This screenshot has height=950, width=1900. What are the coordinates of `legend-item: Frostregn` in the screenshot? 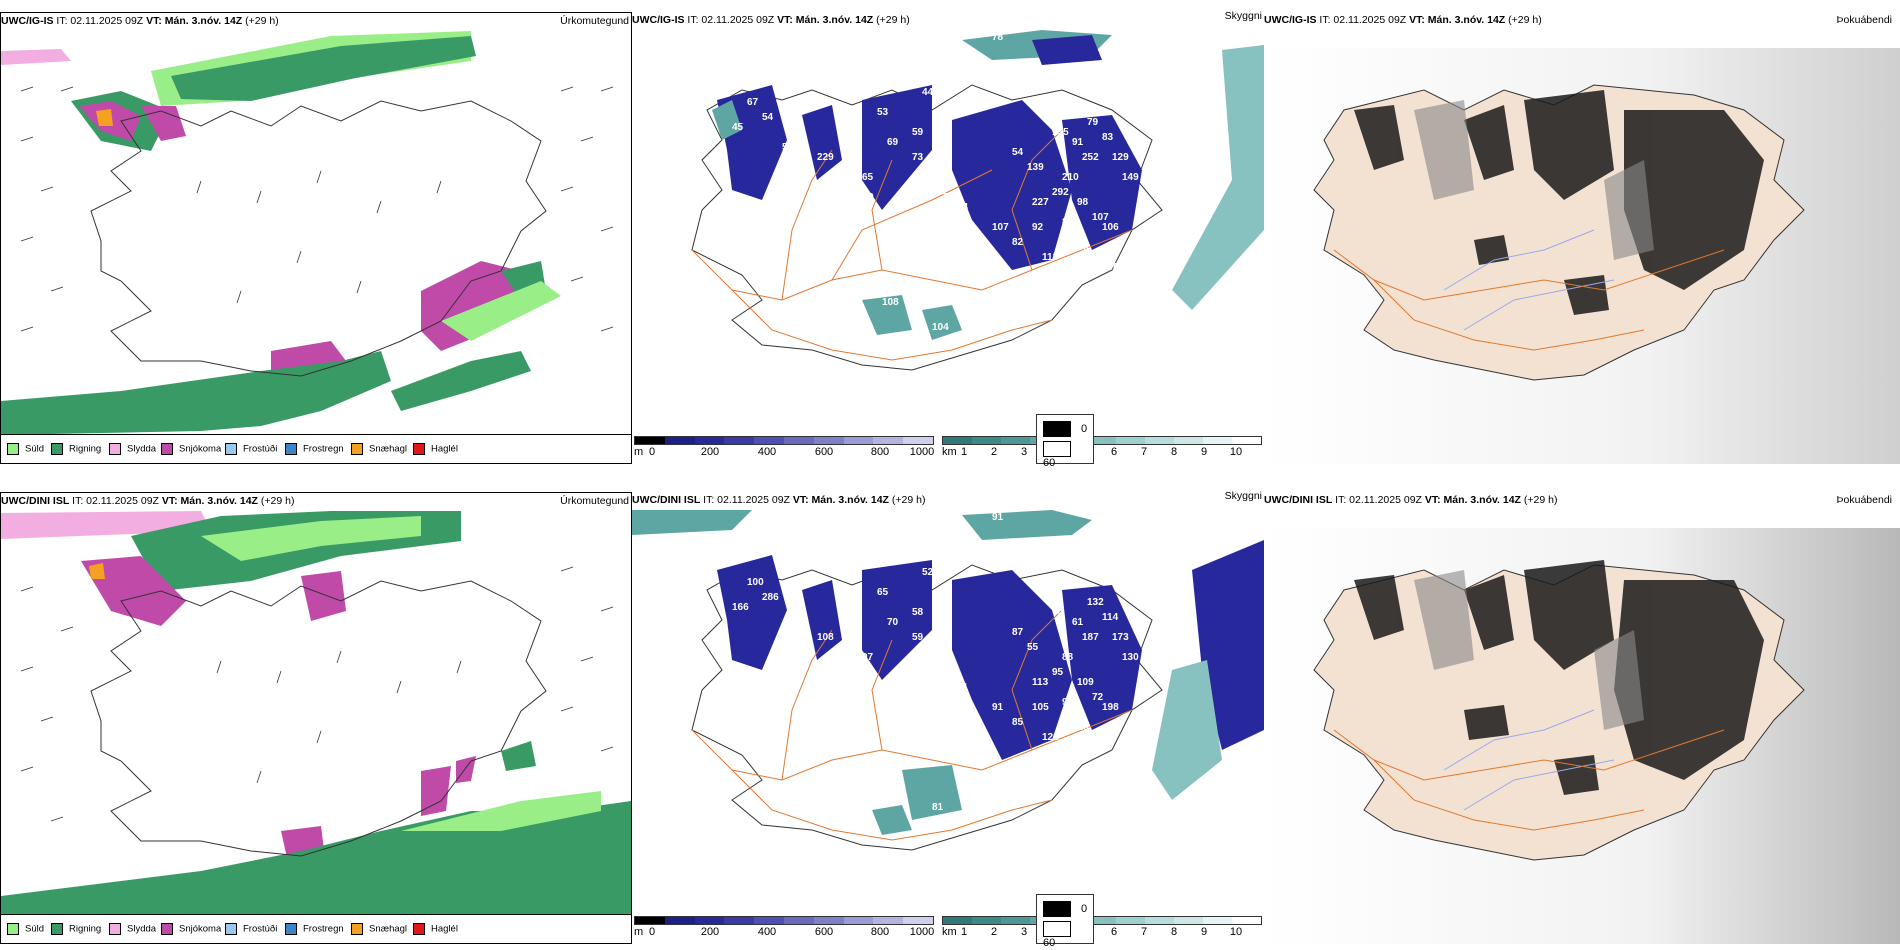 It's located at (314, 929).